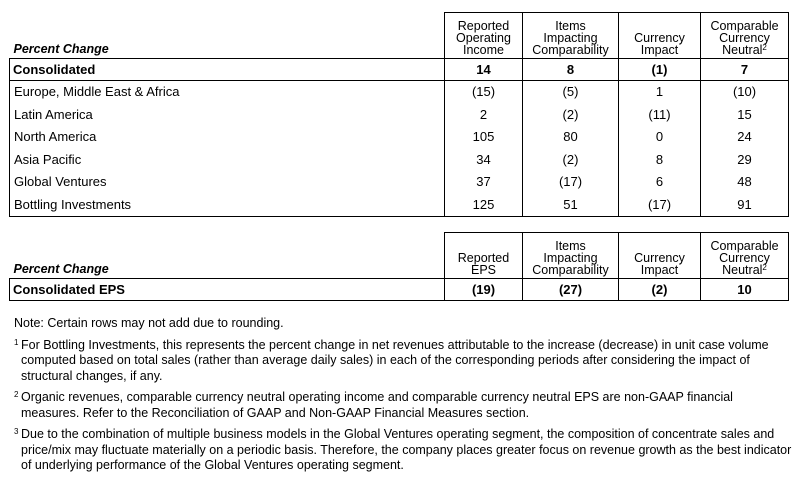  Describe the element at coordinates (659, 114) in the screenshot. I see `cell-currency: (11)` at that location.